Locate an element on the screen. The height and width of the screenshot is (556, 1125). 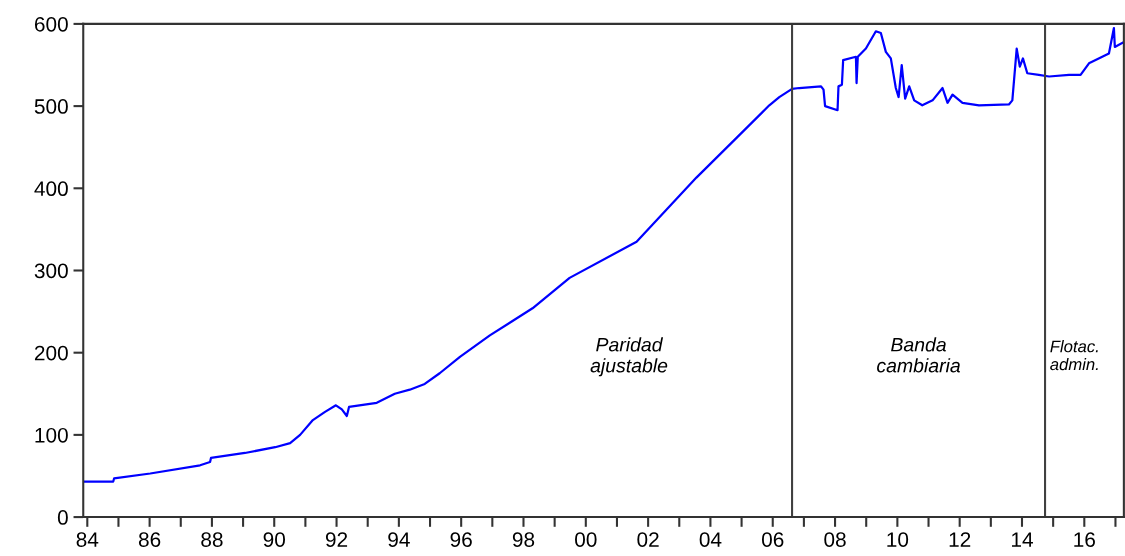
x-tick-label: 14 is located at coordinates (1022, 539).